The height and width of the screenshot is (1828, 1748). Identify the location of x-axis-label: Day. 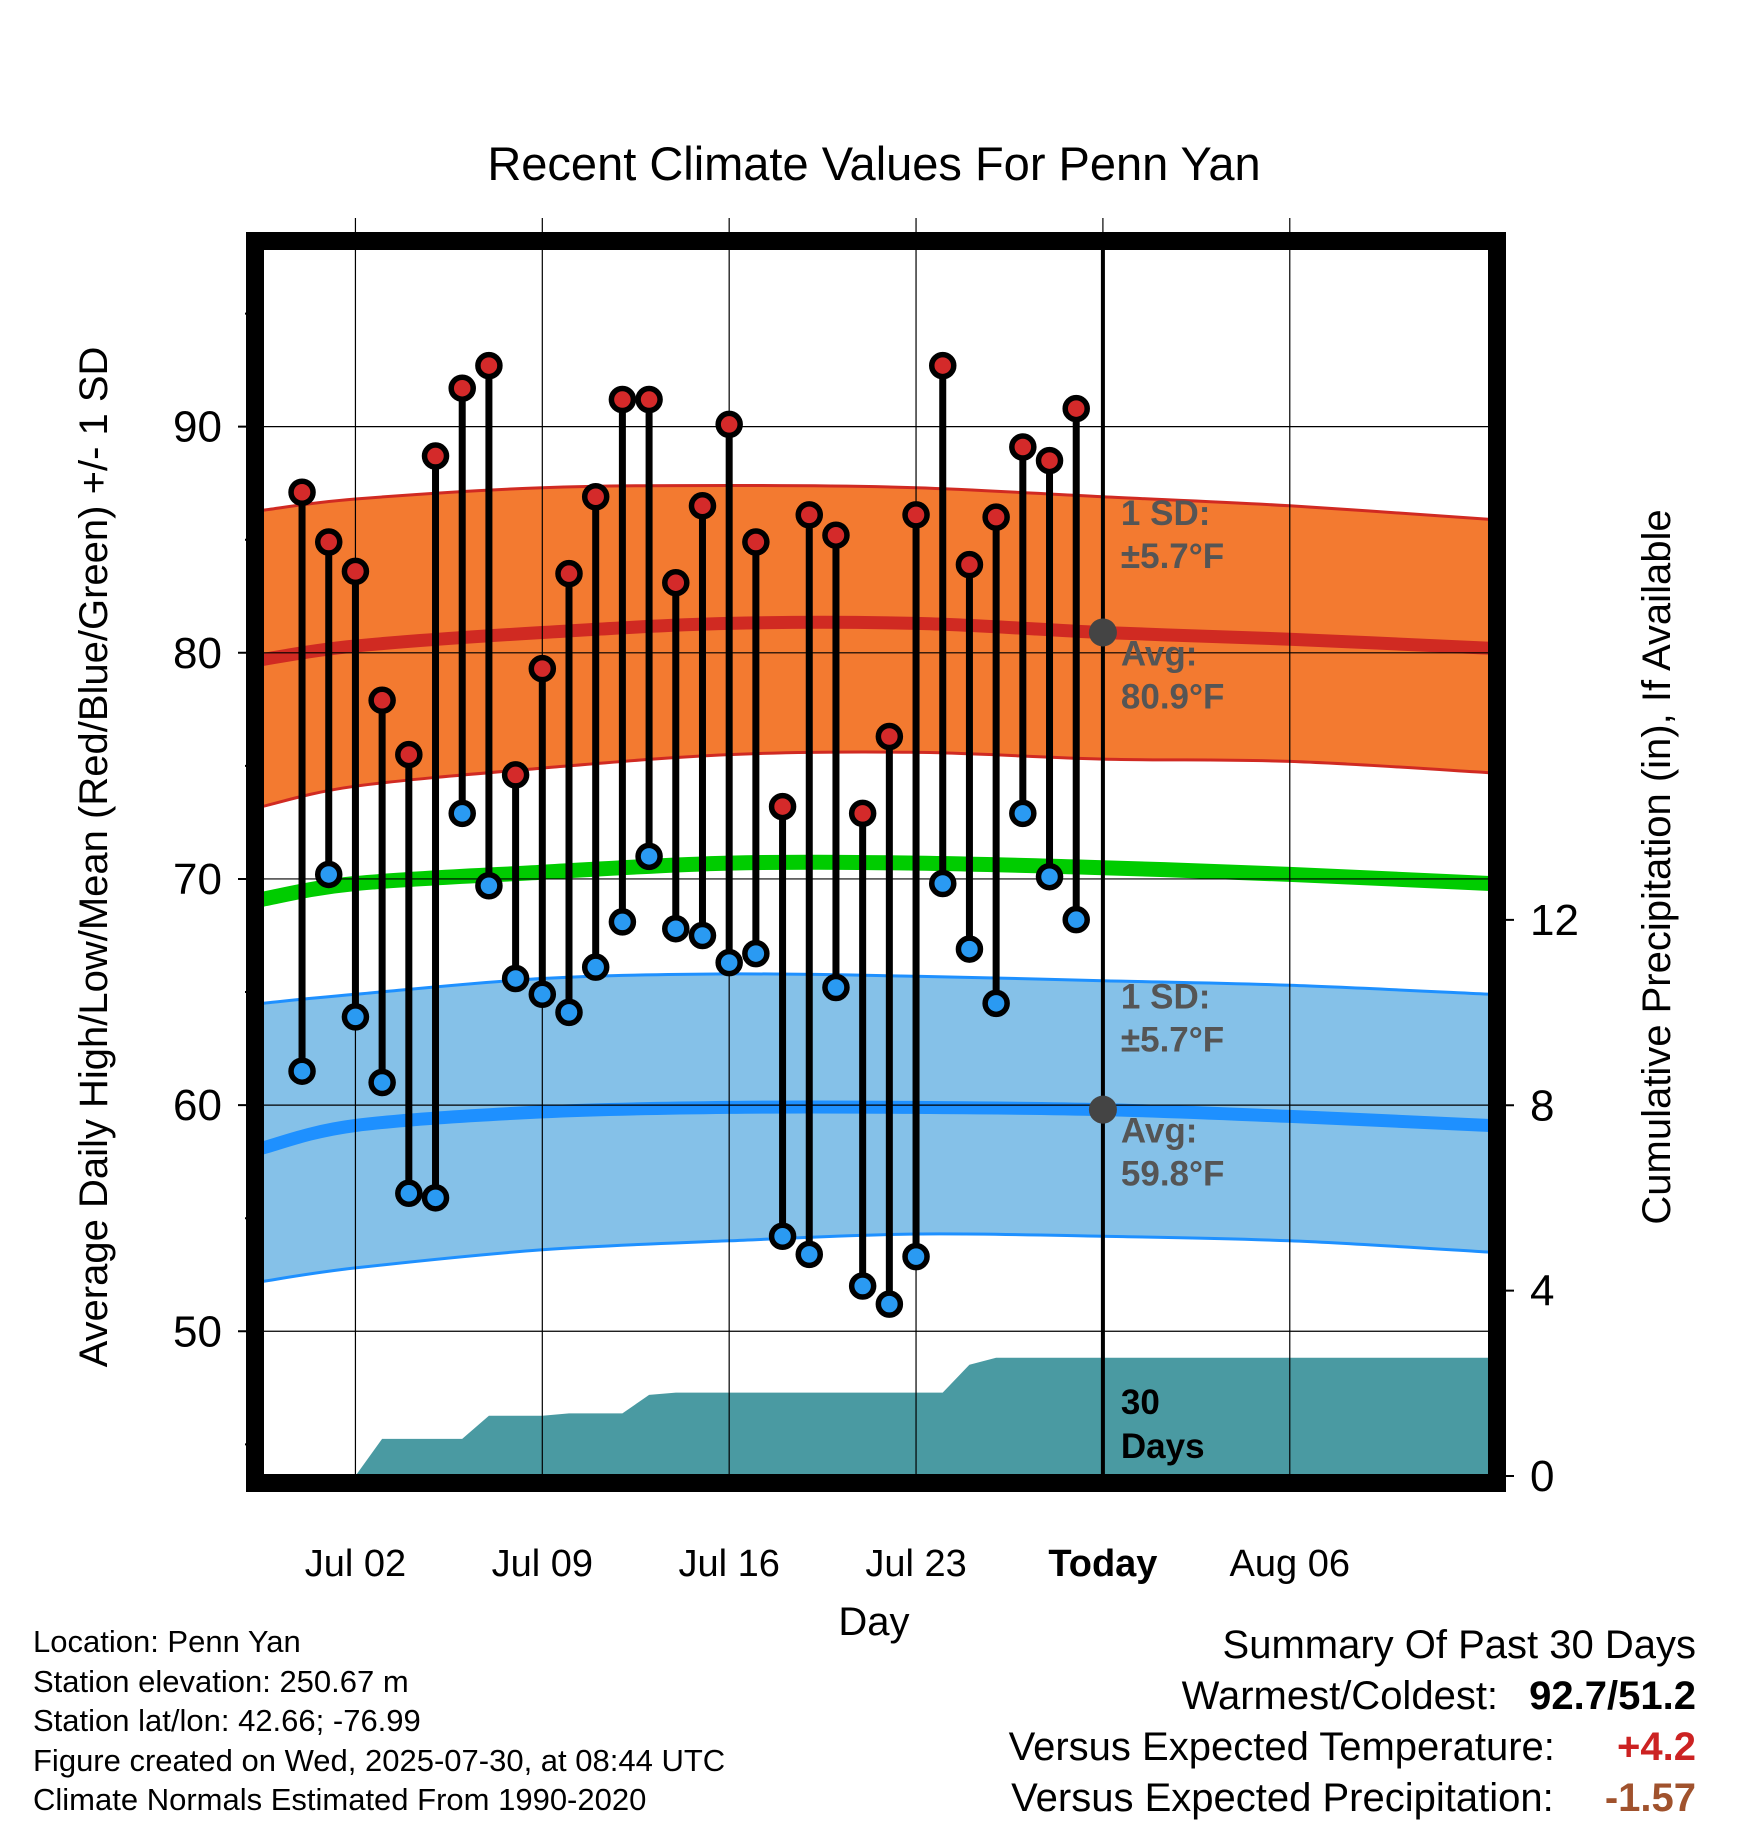
(873, 1622).